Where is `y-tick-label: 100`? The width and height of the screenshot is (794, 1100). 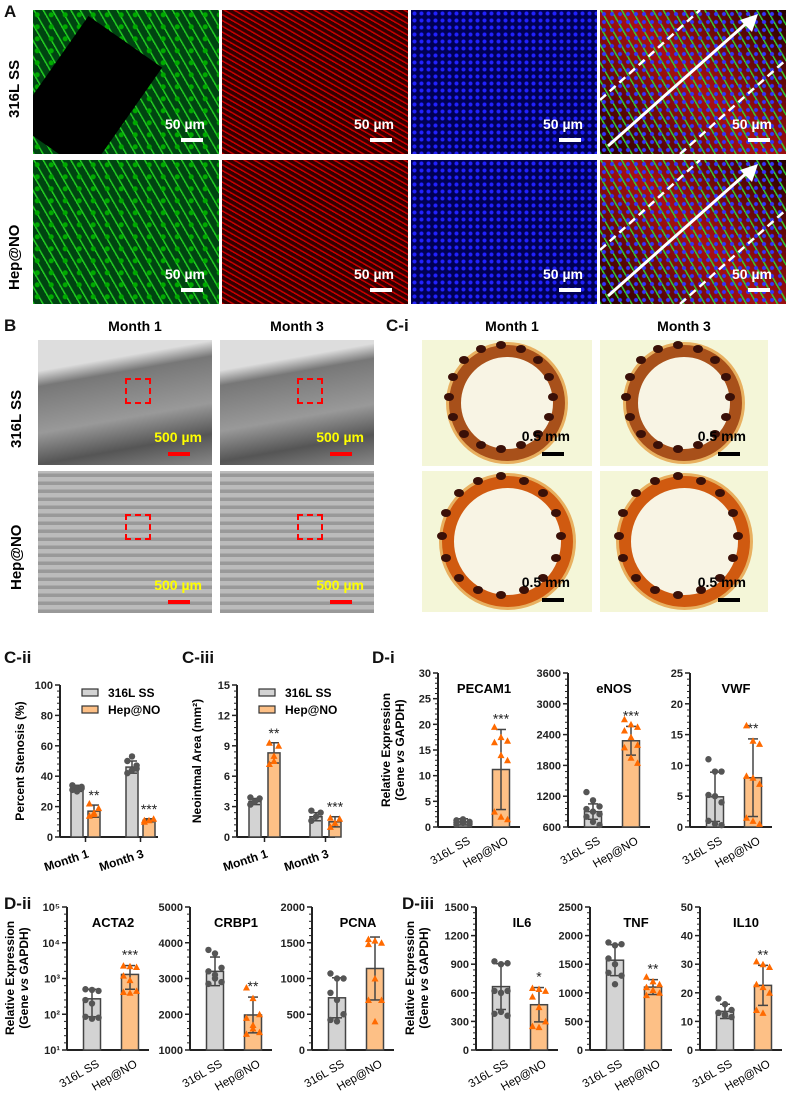 y-tick-label: 100 is located at coordinates (44, 686).